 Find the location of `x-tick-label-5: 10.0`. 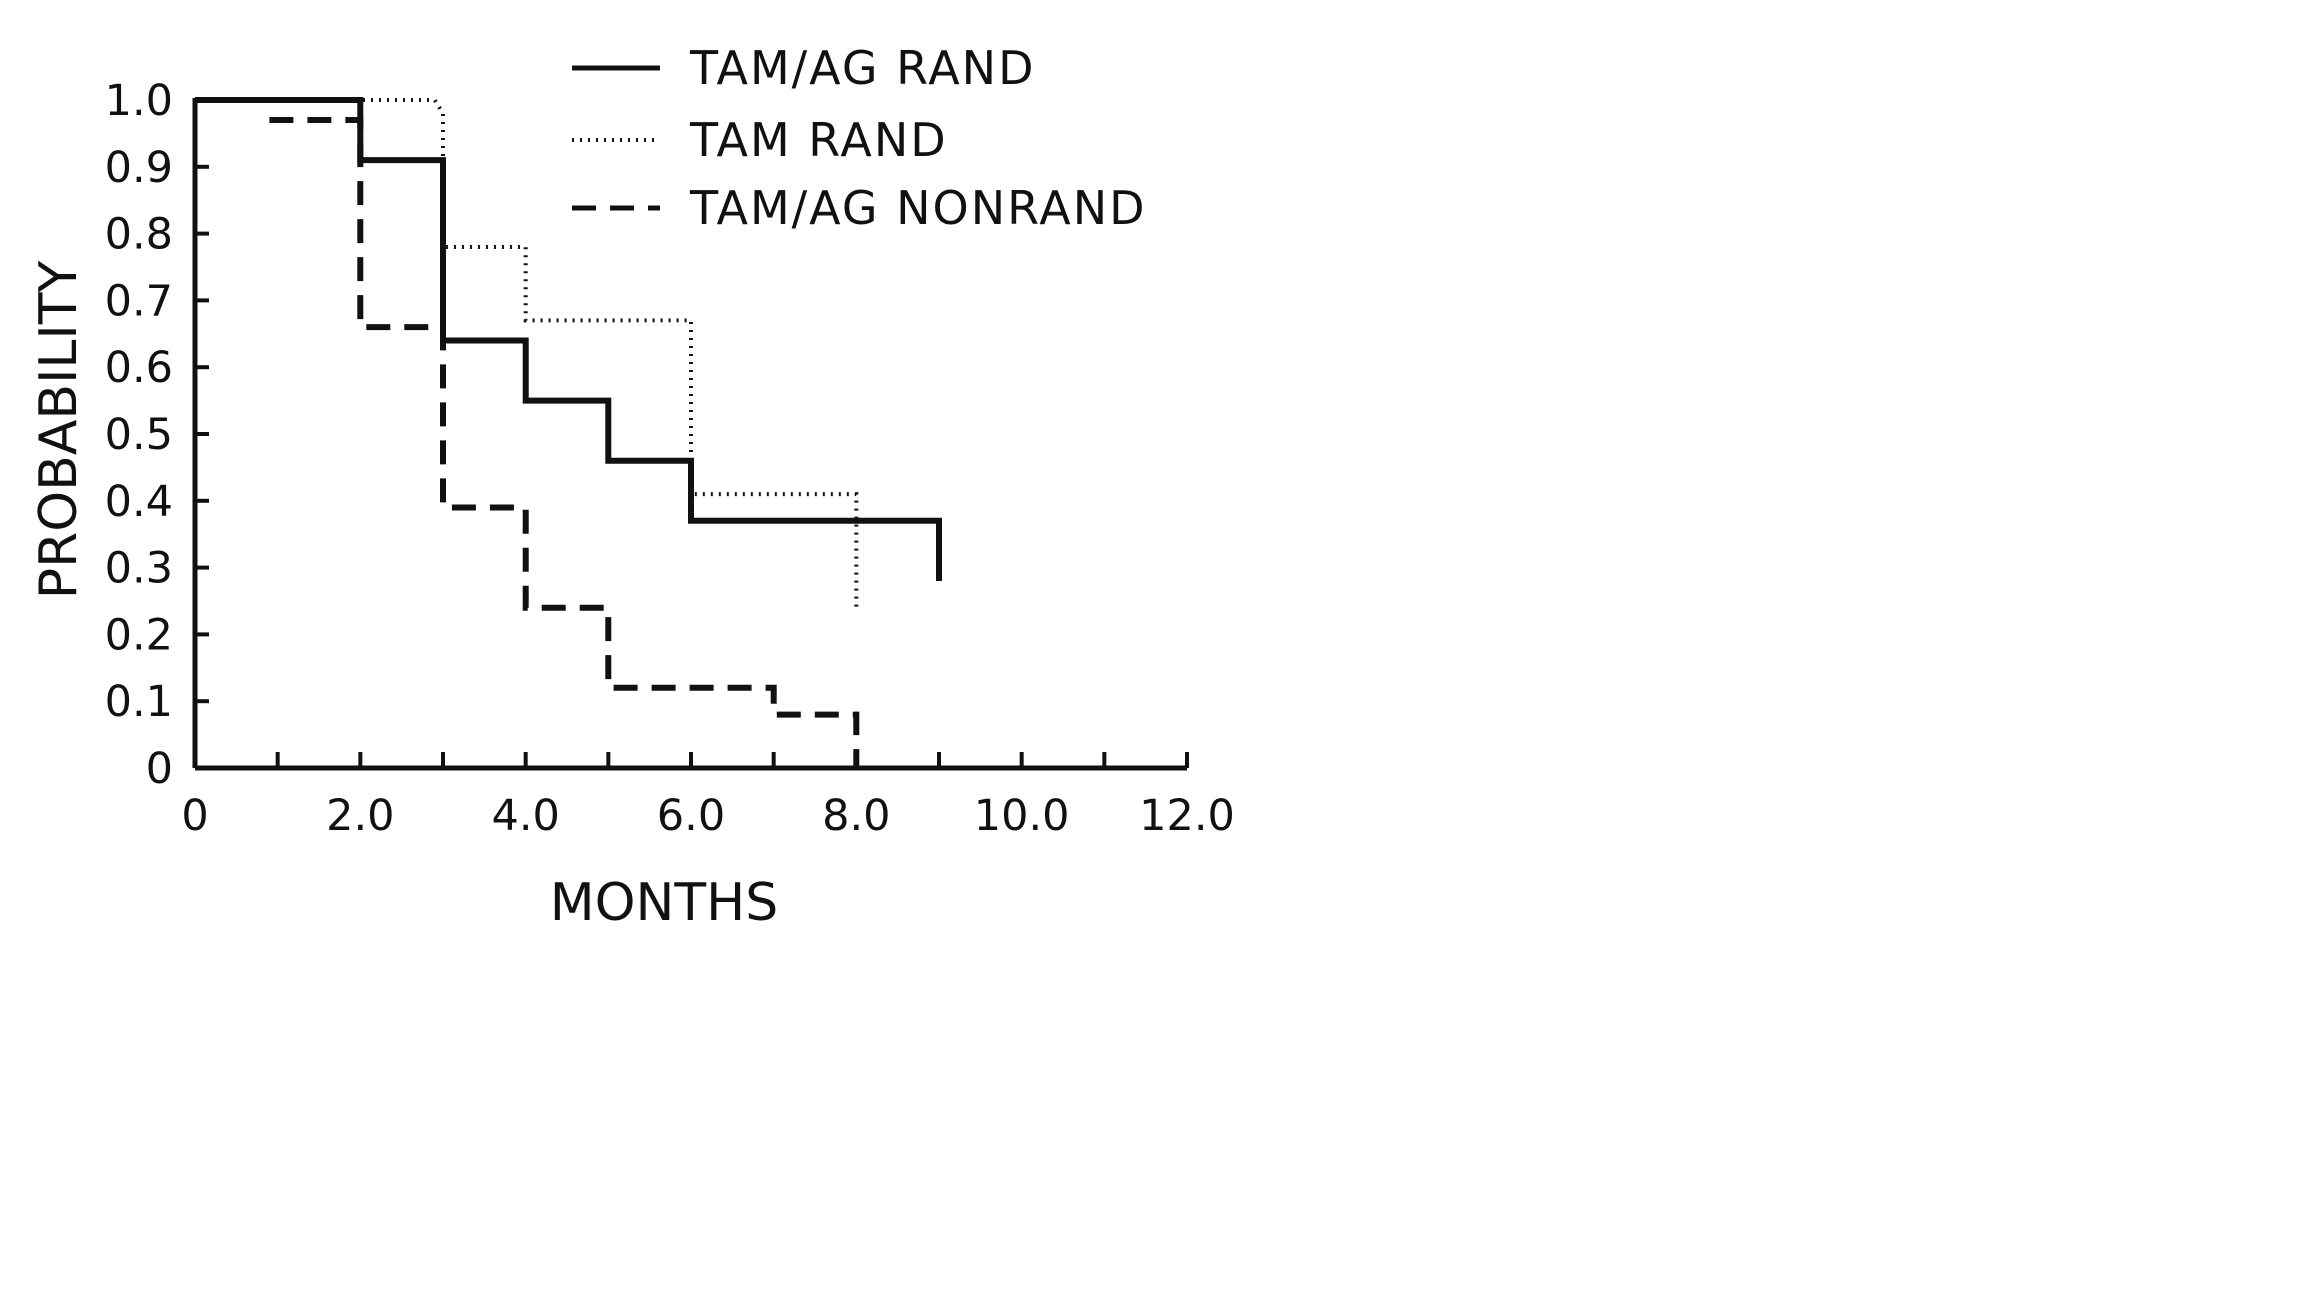

x-tick-label-5: 10.0 is located at coordinates (1022, 816).